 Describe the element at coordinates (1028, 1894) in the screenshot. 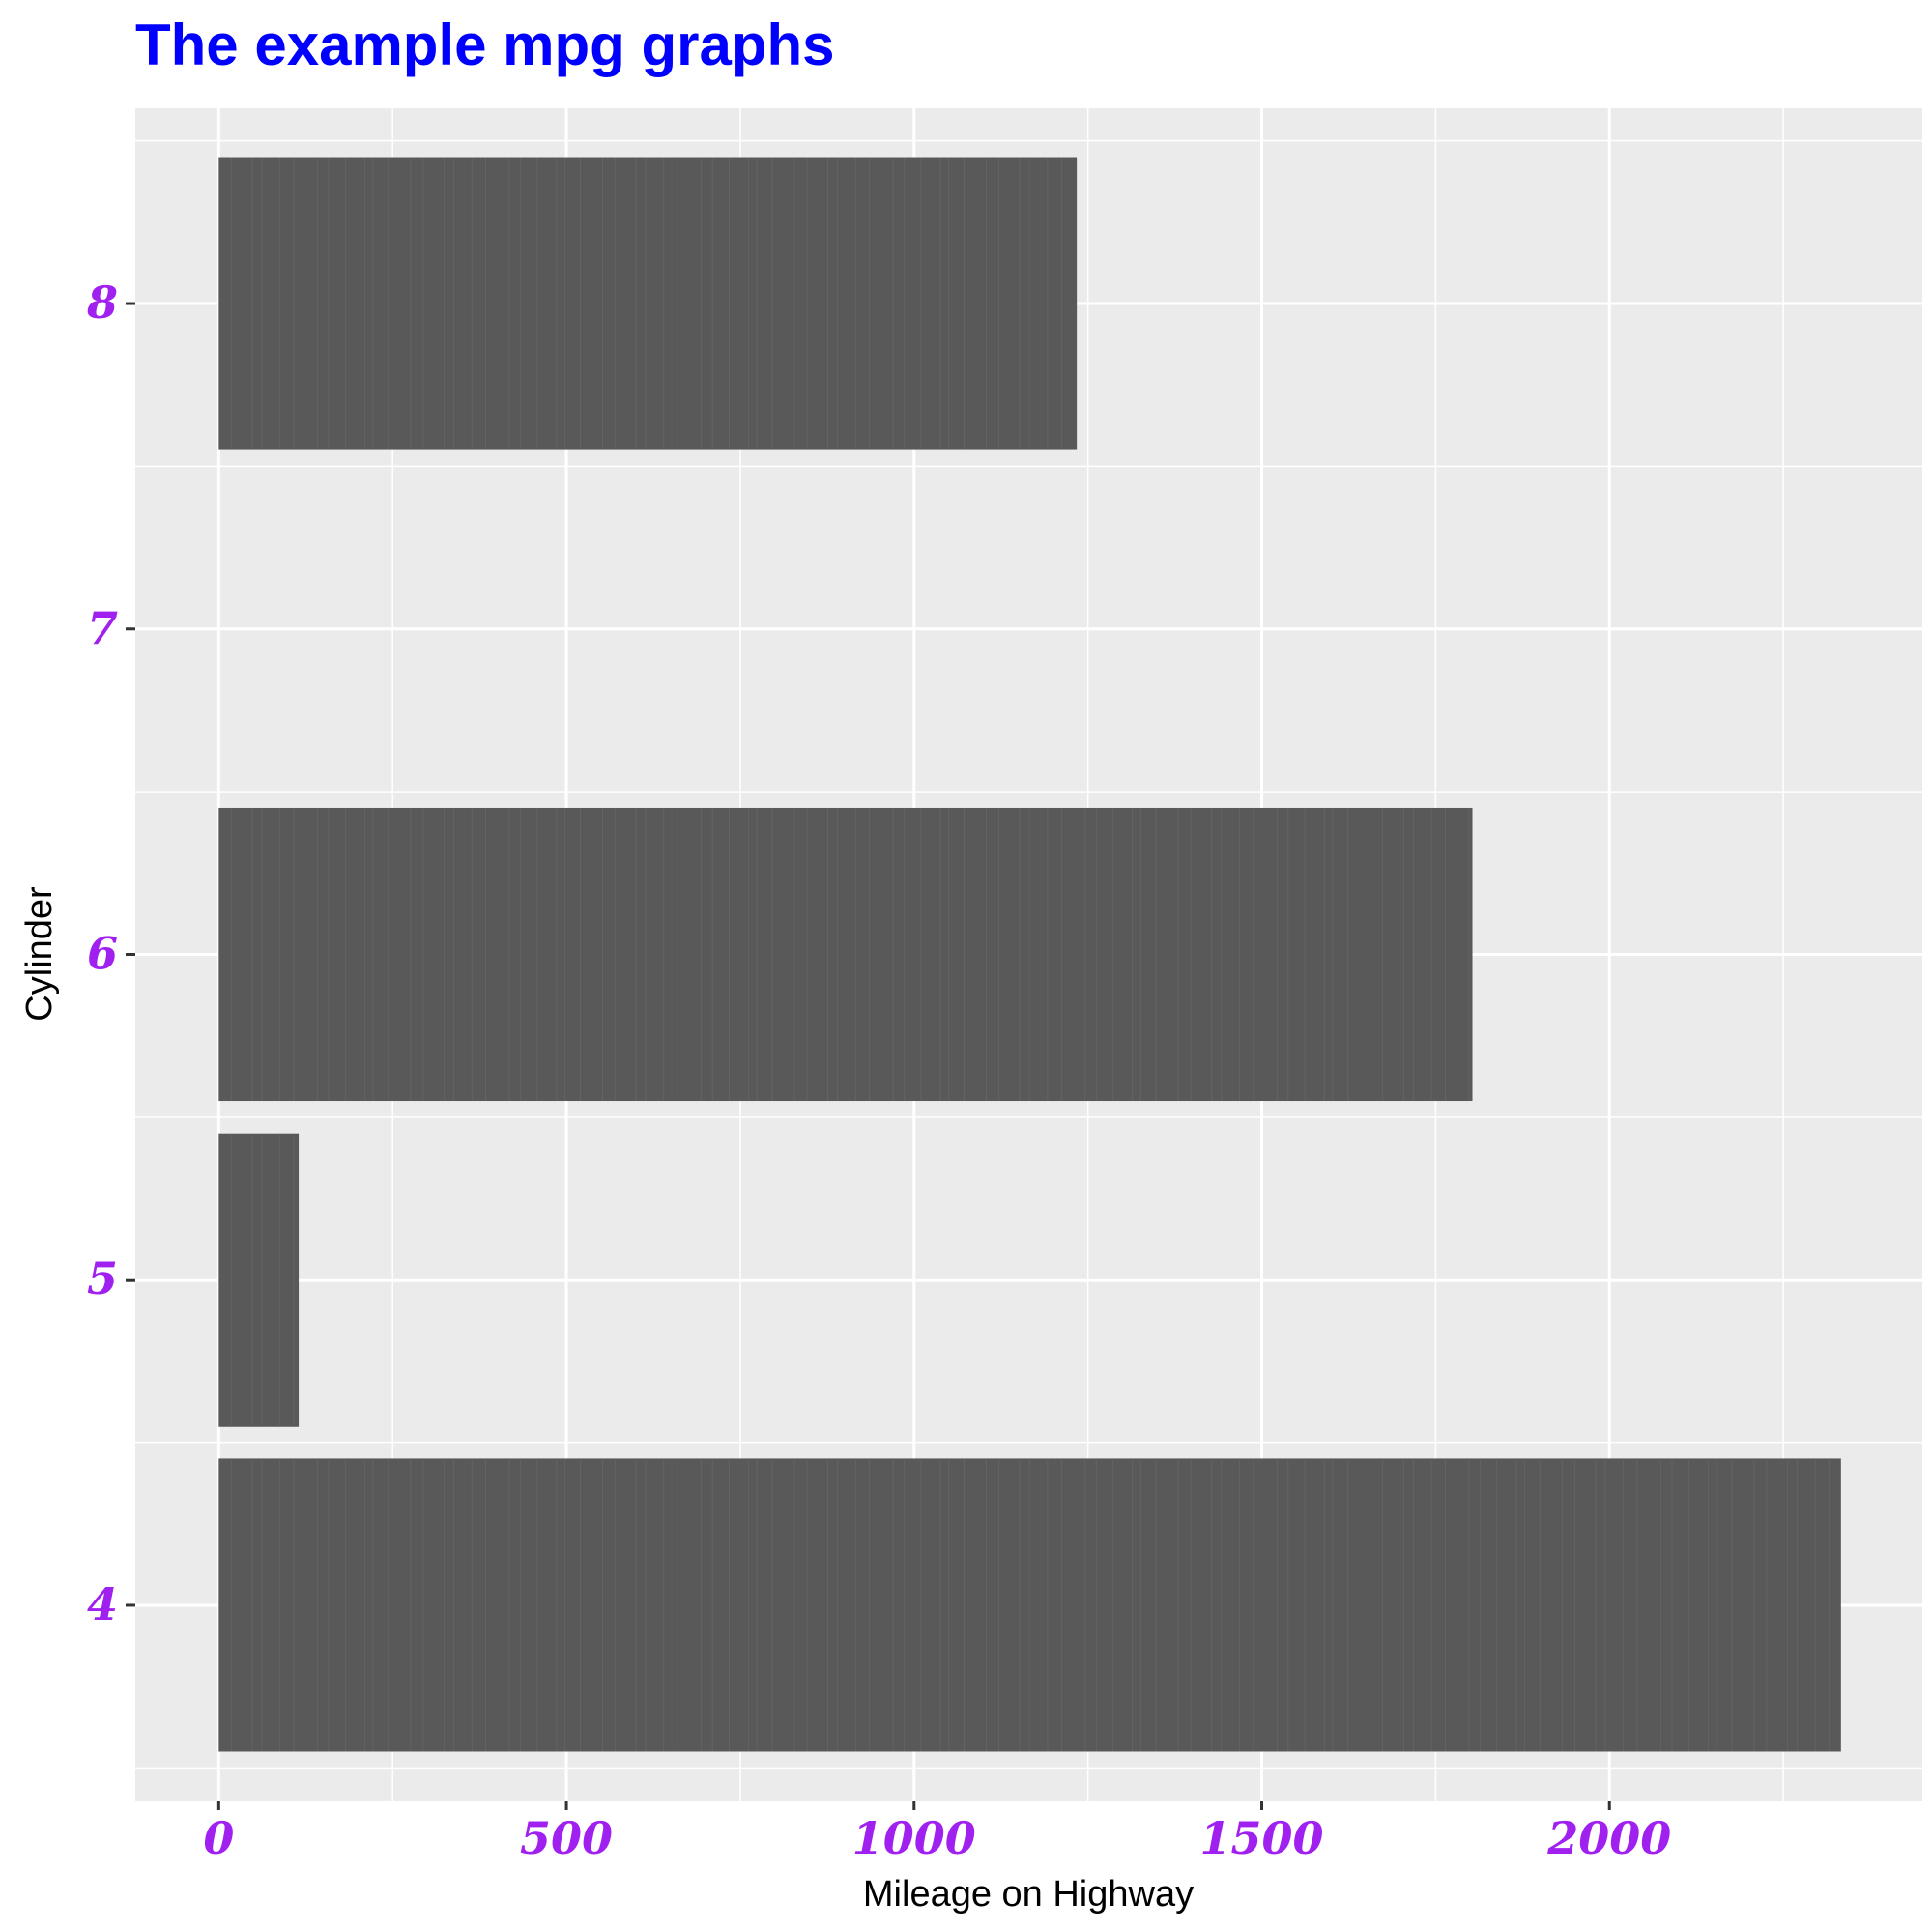

I see `x-axis-title: Mileage on Highway` at that location.